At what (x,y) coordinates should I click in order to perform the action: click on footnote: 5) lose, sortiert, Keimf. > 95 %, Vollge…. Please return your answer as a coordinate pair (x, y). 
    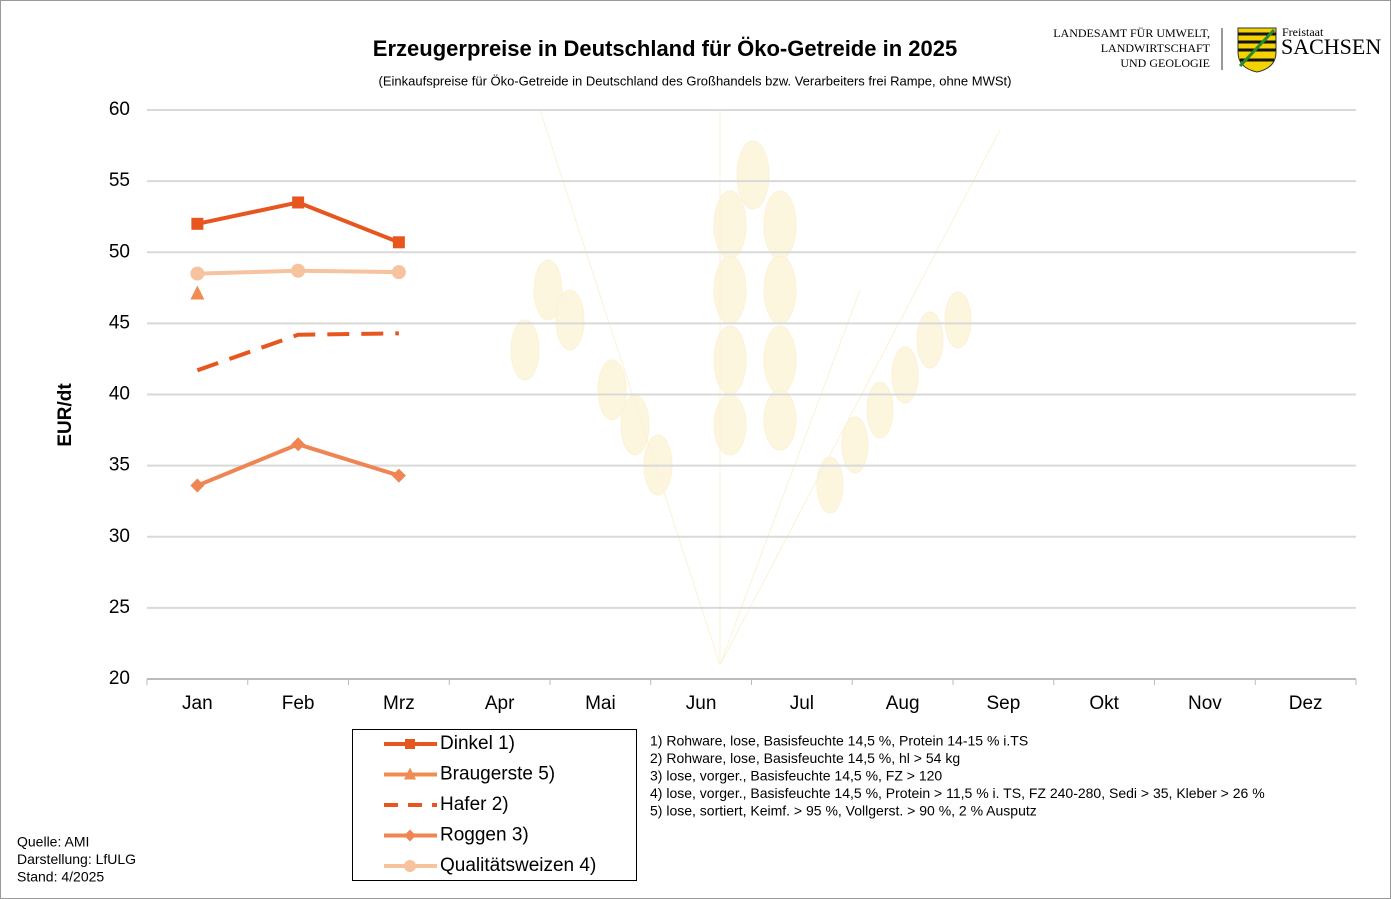
    Looking at the image, I should click on (843, 811).